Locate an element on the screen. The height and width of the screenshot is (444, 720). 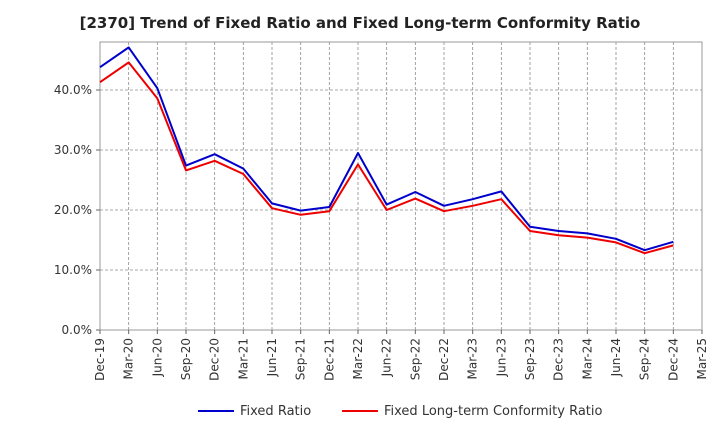
x-tick-label: Jun-23 is located at coordinates (501, 357).